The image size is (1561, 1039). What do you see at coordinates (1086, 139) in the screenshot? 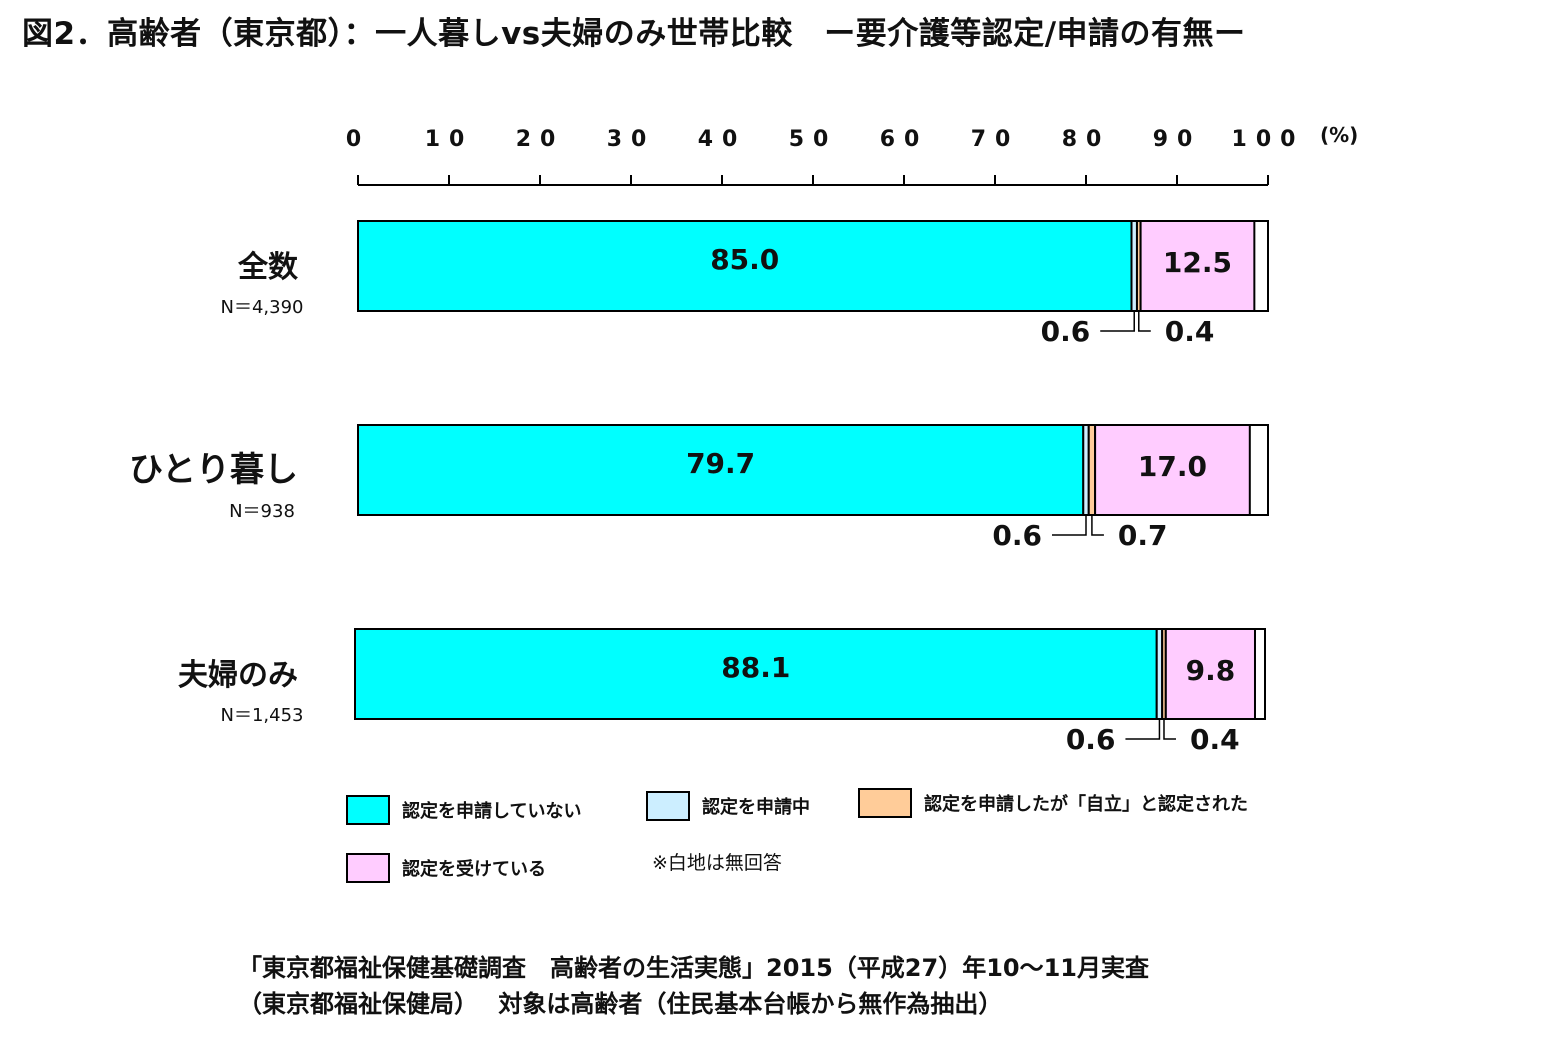
I see `x-tick-label: 80` at bounding box center [1086, 139].